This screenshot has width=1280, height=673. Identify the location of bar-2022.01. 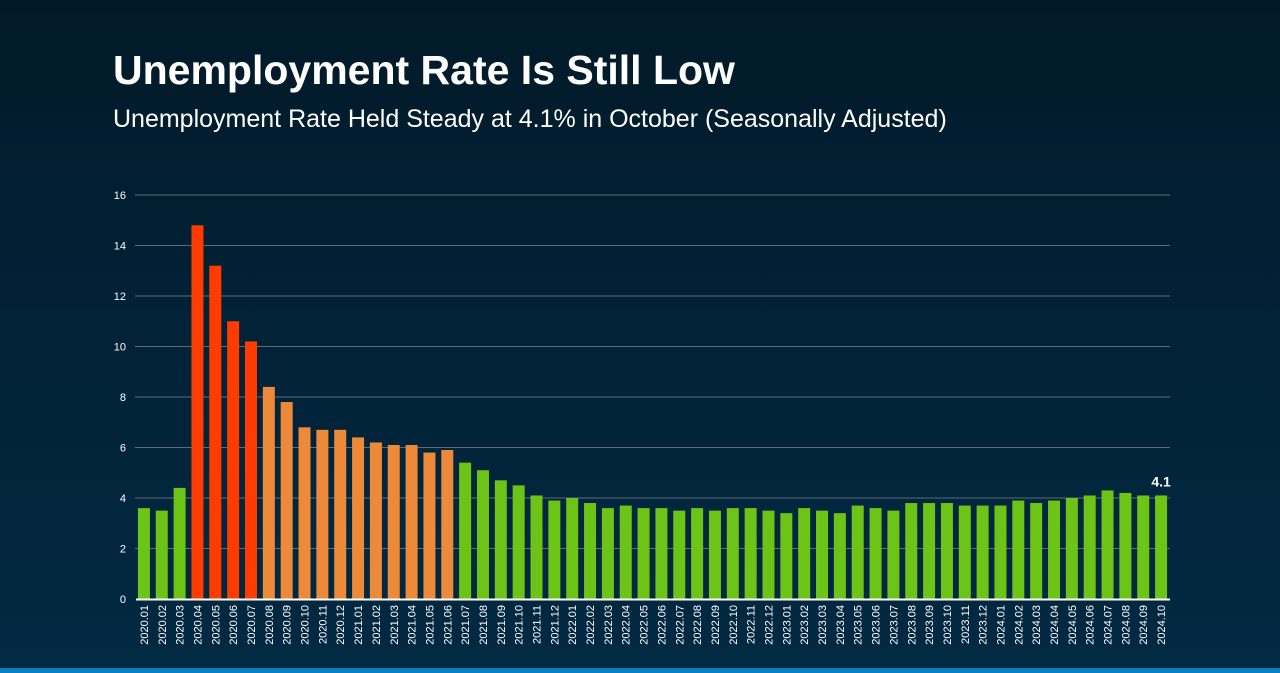
(572, 548).